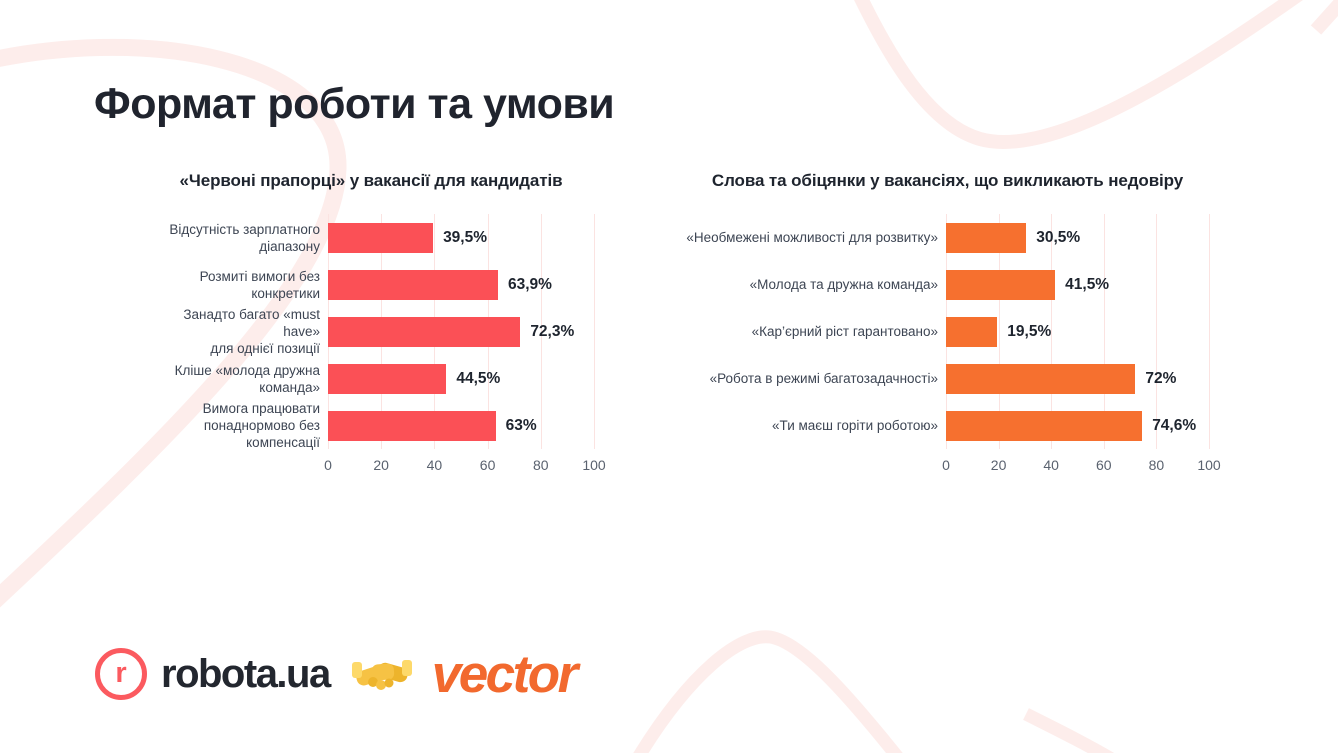 This screenshot has width=1338, height=753. I want to click on page-title: Формат роботи та умови, so click(354, 104).